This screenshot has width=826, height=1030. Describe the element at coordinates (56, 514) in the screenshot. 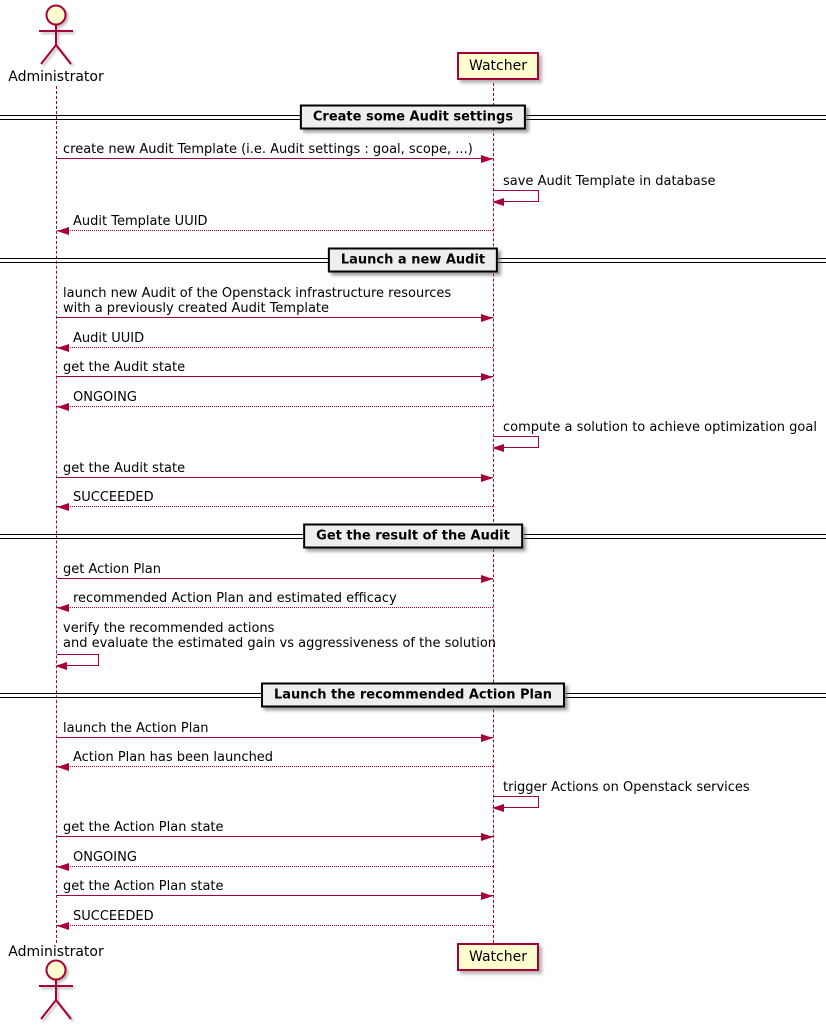

I see `lifeline-administrator` at that location.